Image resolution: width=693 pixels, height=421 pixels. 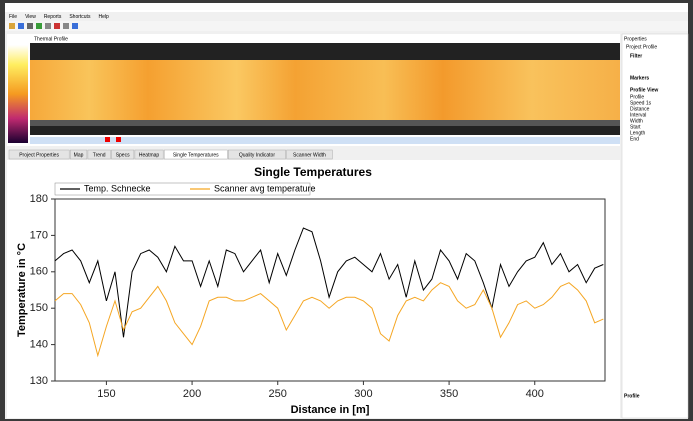 I want to click on title-bar, so click(x=346, y=7).